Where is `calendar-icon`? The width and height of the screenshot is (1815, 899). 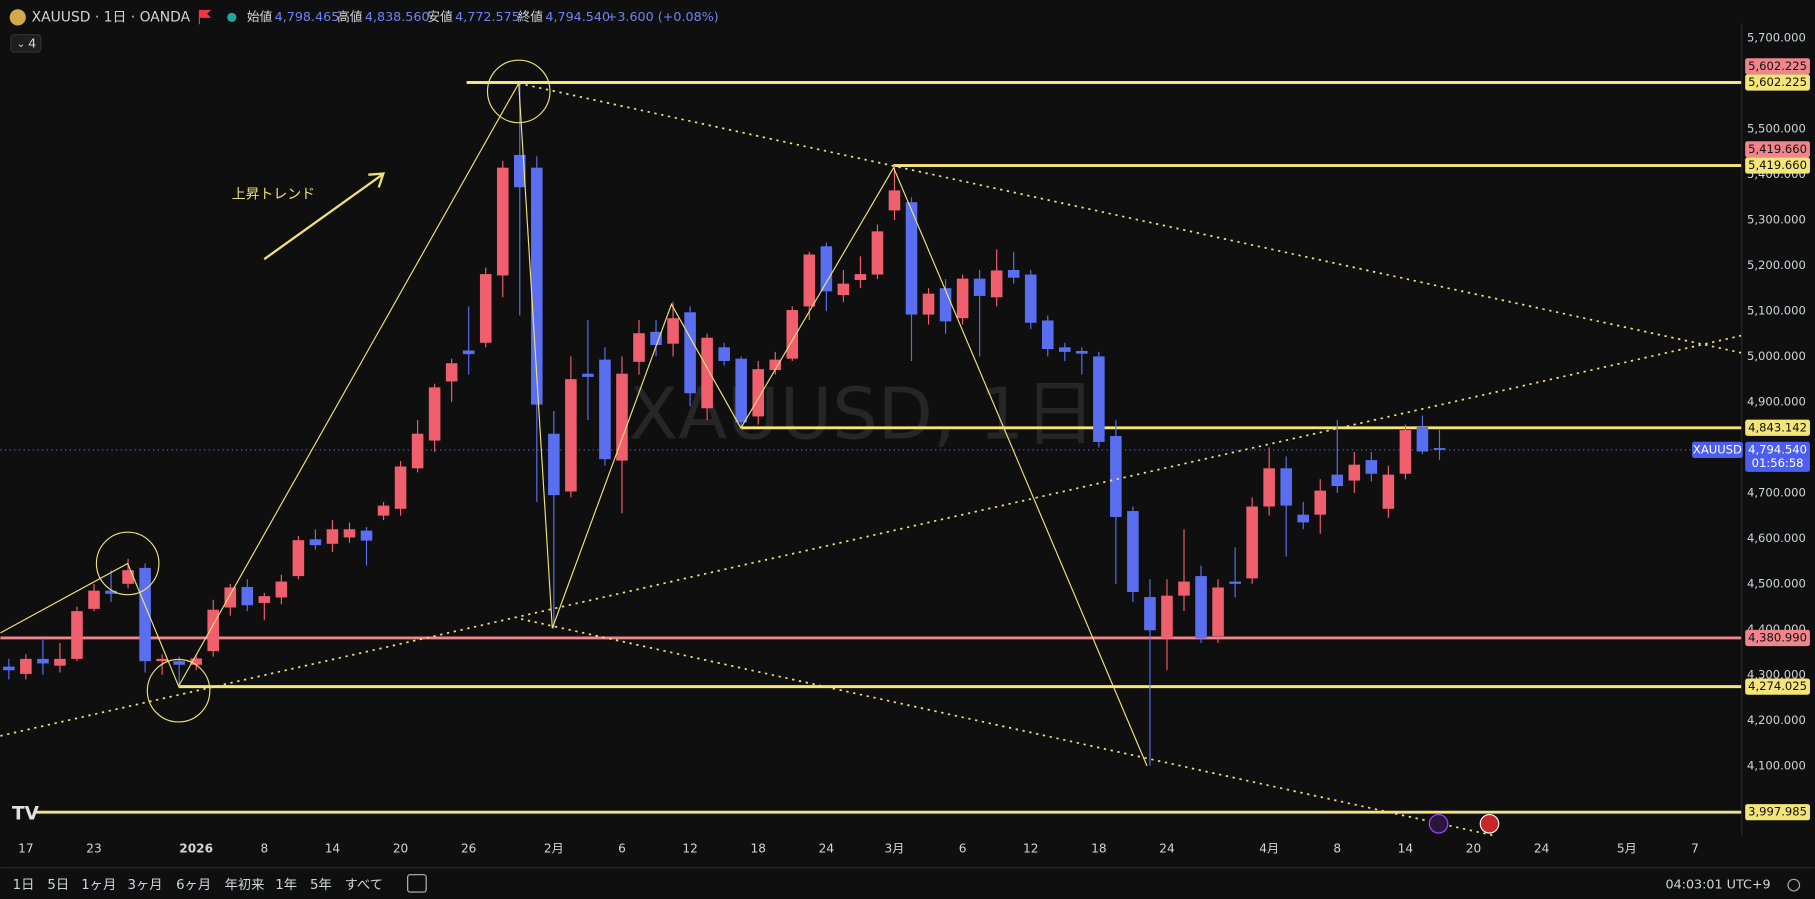
calendar-icon is located at coordinates (417, 883).